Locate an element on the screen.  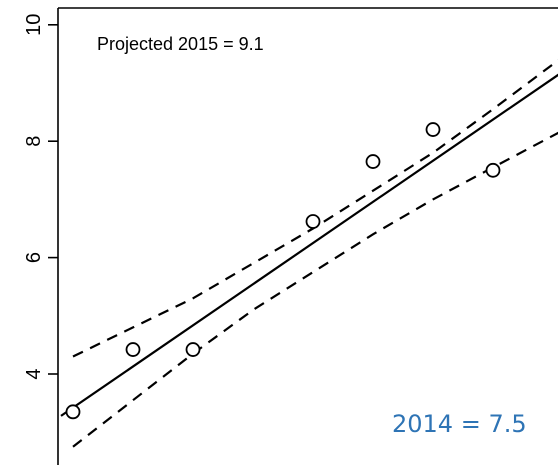
y-tick-label-6: 6 is located at coordinates (34, 257).